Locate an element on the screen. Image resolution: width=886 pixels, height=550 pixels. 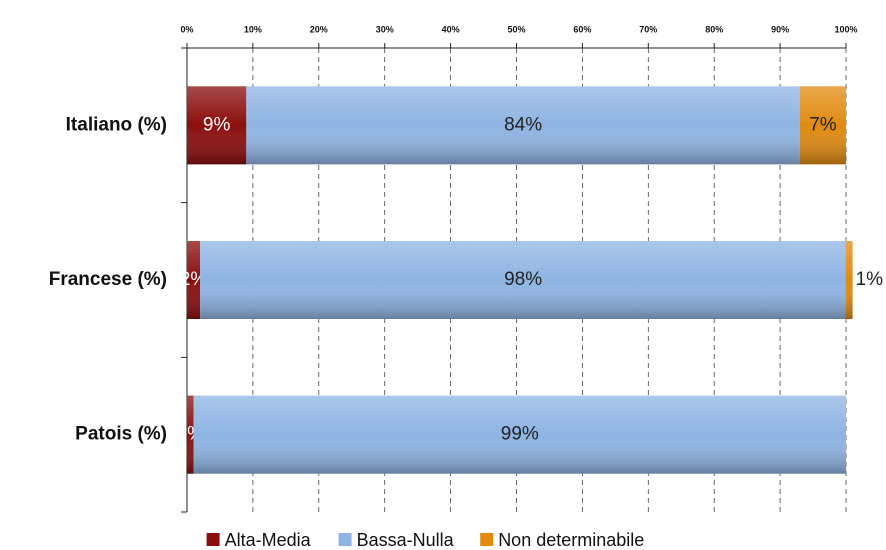
x-tick-label: 60% is located at coordinates (582, 29).